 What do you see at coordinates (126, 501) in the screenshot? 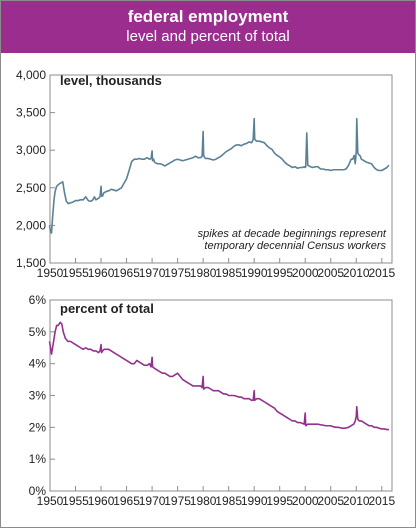
I see `percent-xtick-label: 1965` at bounding box center [126, 501].